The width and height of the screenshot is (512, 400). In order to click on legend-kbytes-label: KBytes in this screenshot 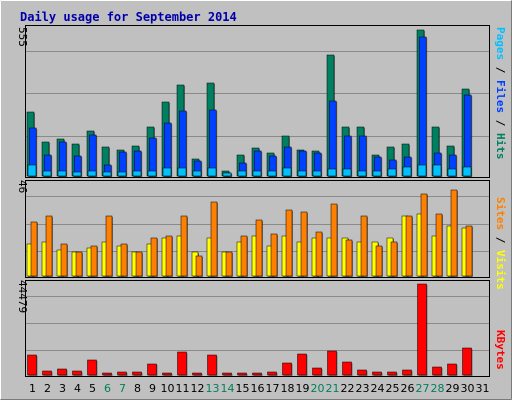, I will do `click(500, 350)`.